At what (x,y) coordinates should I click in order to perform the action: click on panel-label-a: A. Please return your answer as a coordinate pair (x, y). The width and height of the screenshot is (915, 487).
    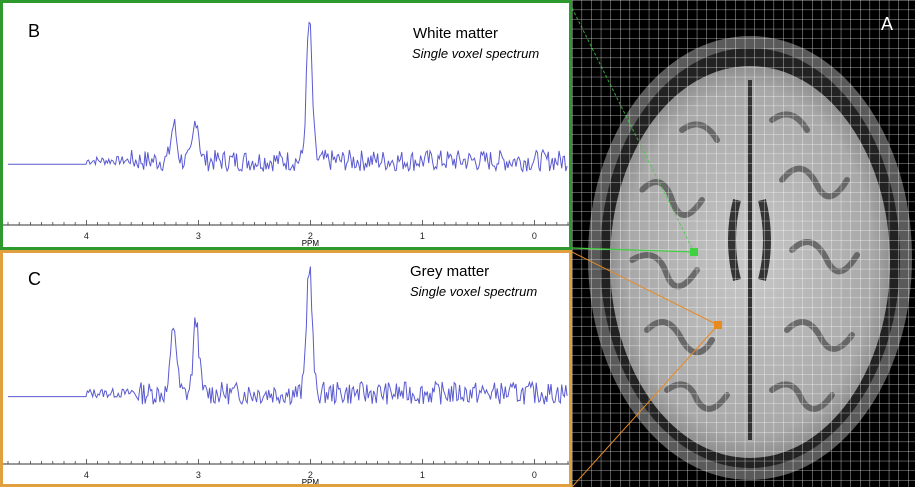
    Looking at the image, I should click on (886, 24).